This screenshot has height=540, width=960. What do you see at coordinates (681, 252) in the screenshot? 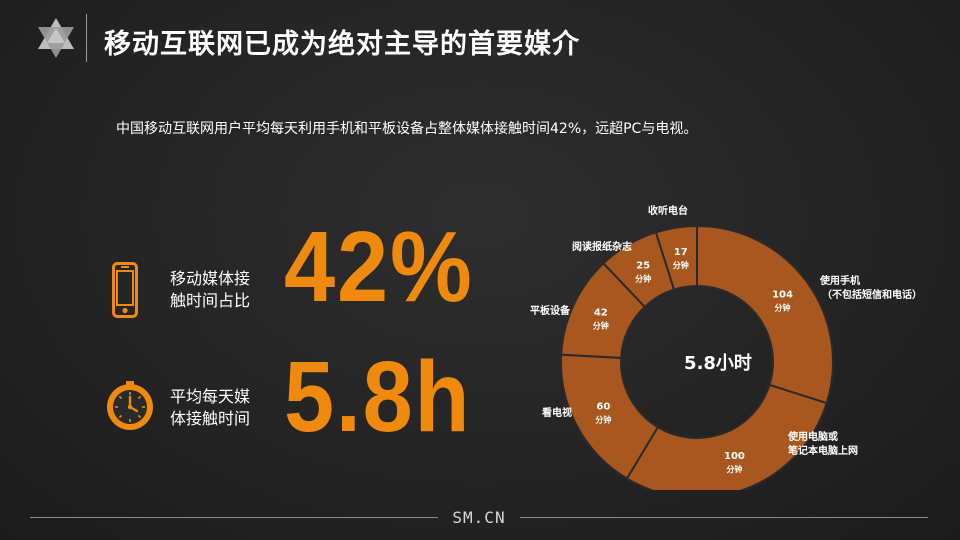
I see `slice-value-label: 17` at bounding box center [681, 252].